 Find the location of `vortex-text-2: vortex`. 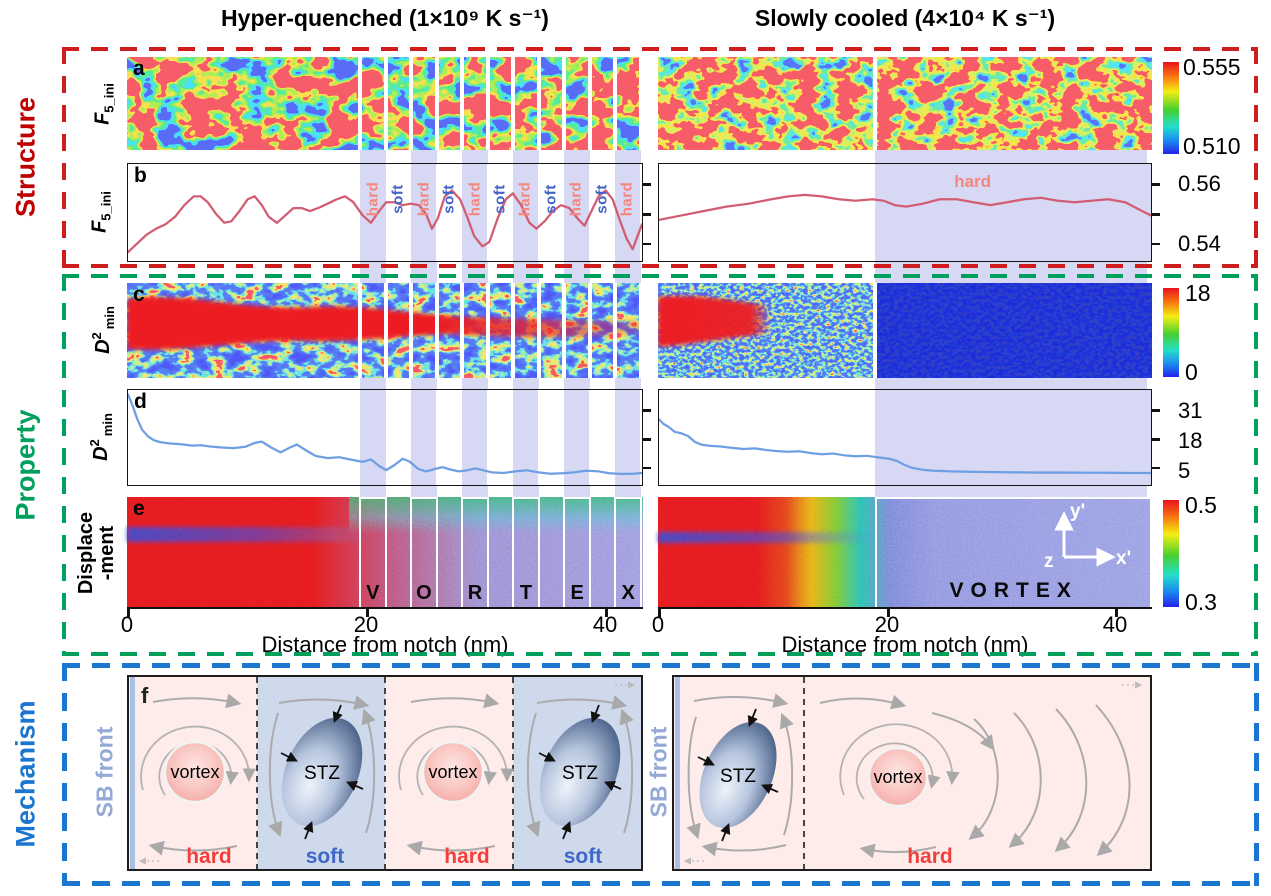

vortex-text-2: vortex is located at coordinates (452, 772).